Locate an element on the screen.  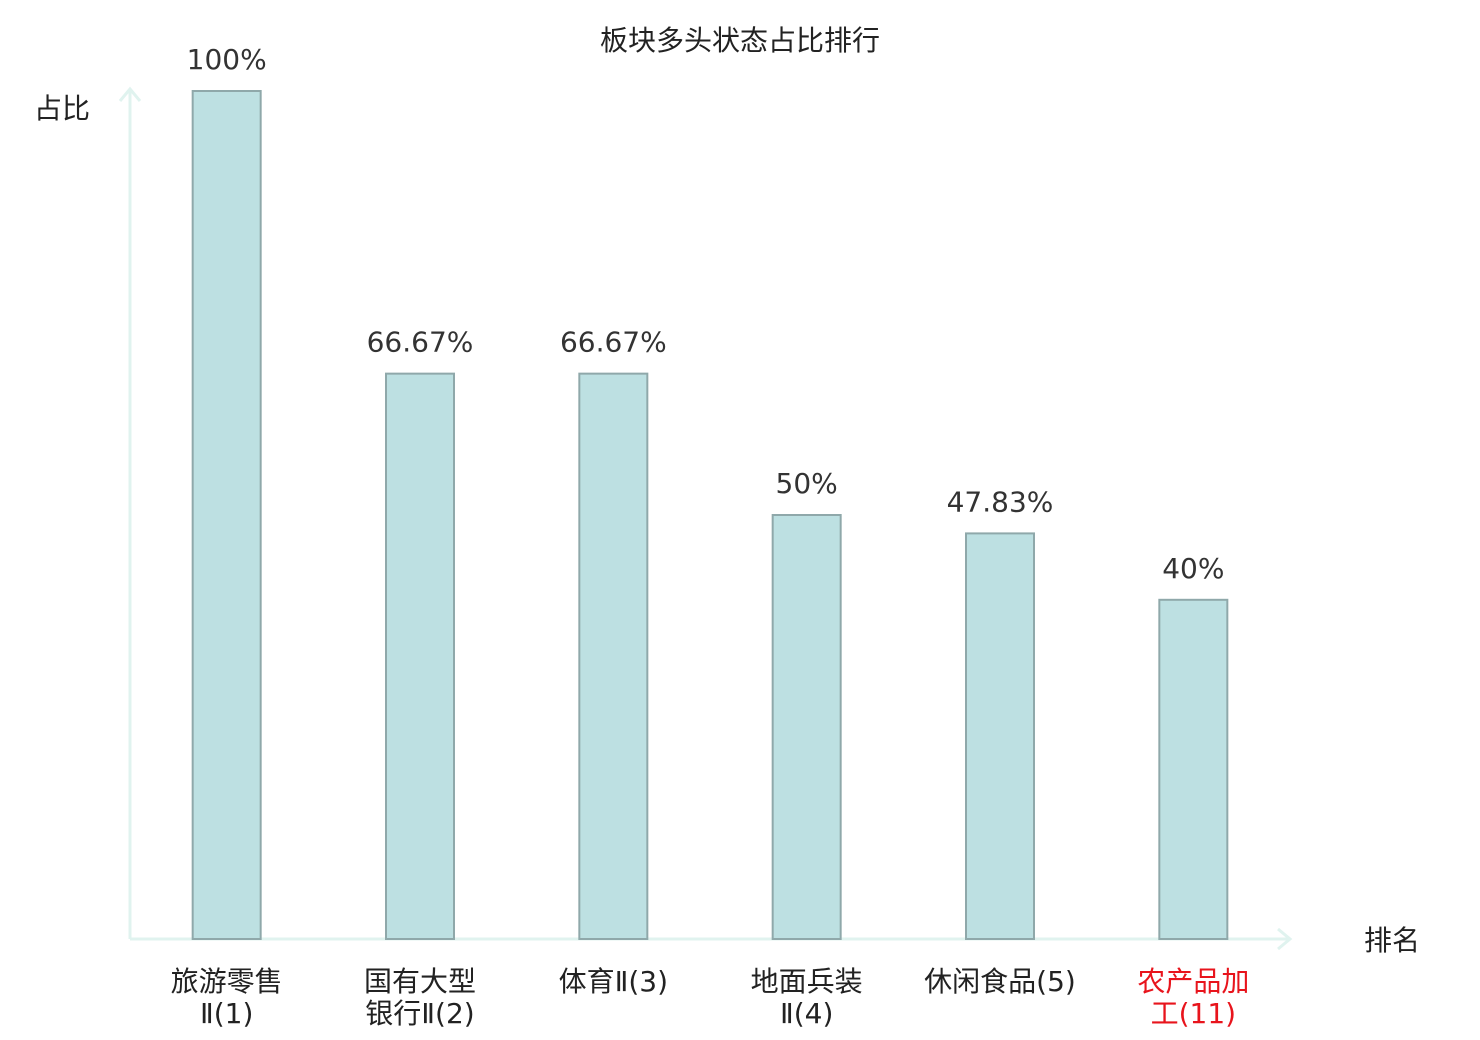
x-tick-label: Ⅱ(1) is located at coordinates (226, 1013).